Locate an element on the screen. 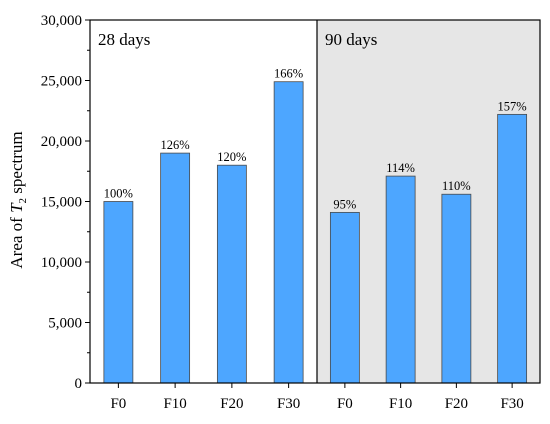 The height and width of the screenshot is (424, 550). y-tick-label: 10,000 is located at coordinates (61, 263).